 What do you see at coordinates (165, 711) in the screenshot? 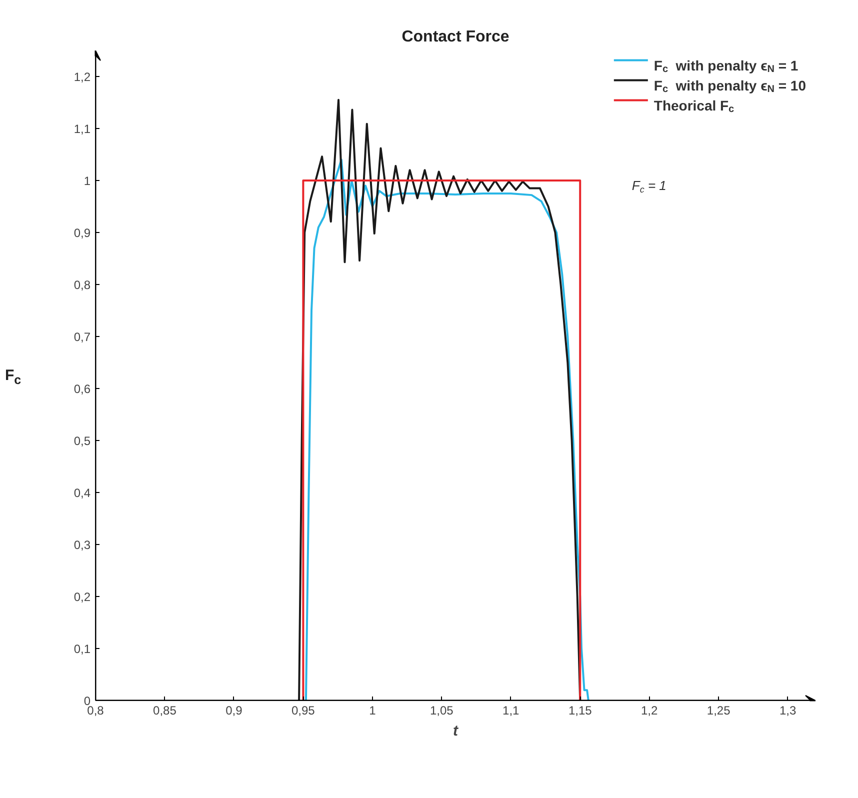
I see `x-tick-label: 0,85` at bounding box center [165, 711].